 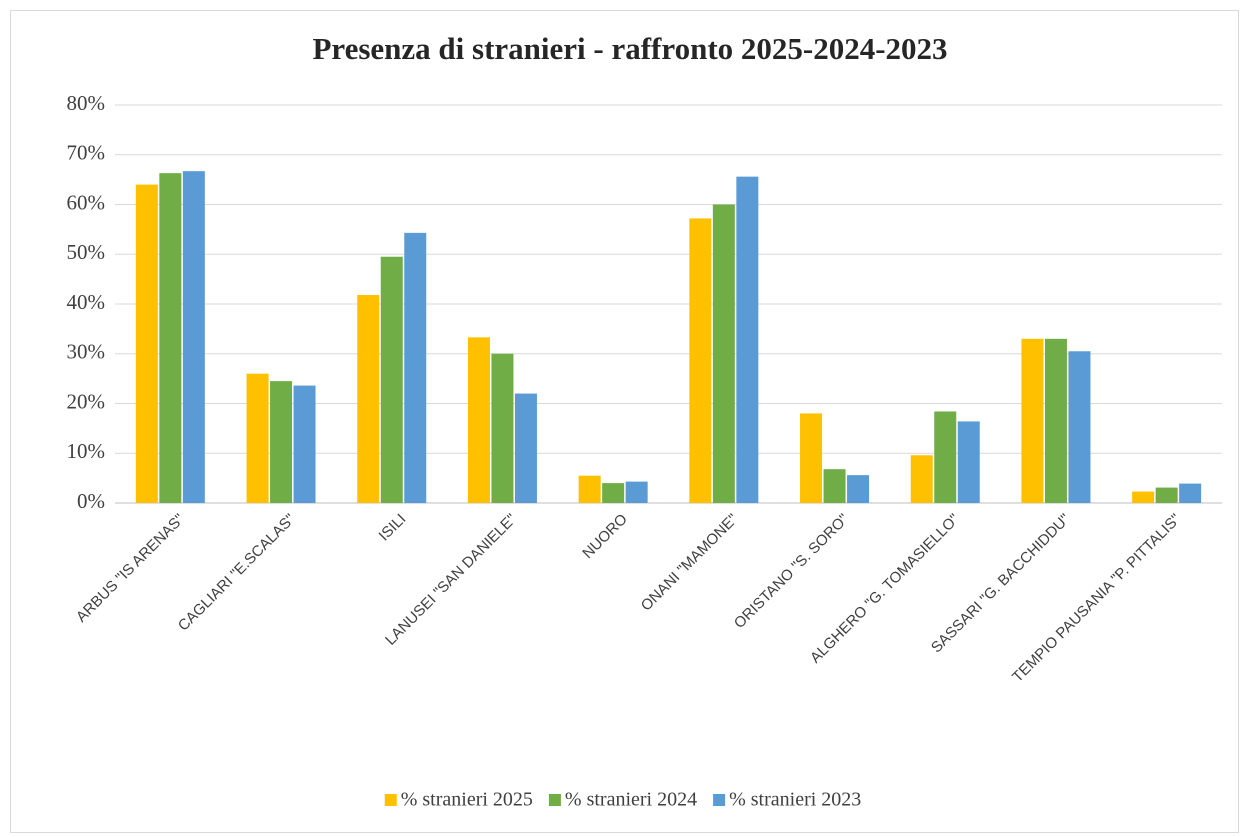 I want to click on legend-label: % stranieri 2024, so click(x=631, y=800).